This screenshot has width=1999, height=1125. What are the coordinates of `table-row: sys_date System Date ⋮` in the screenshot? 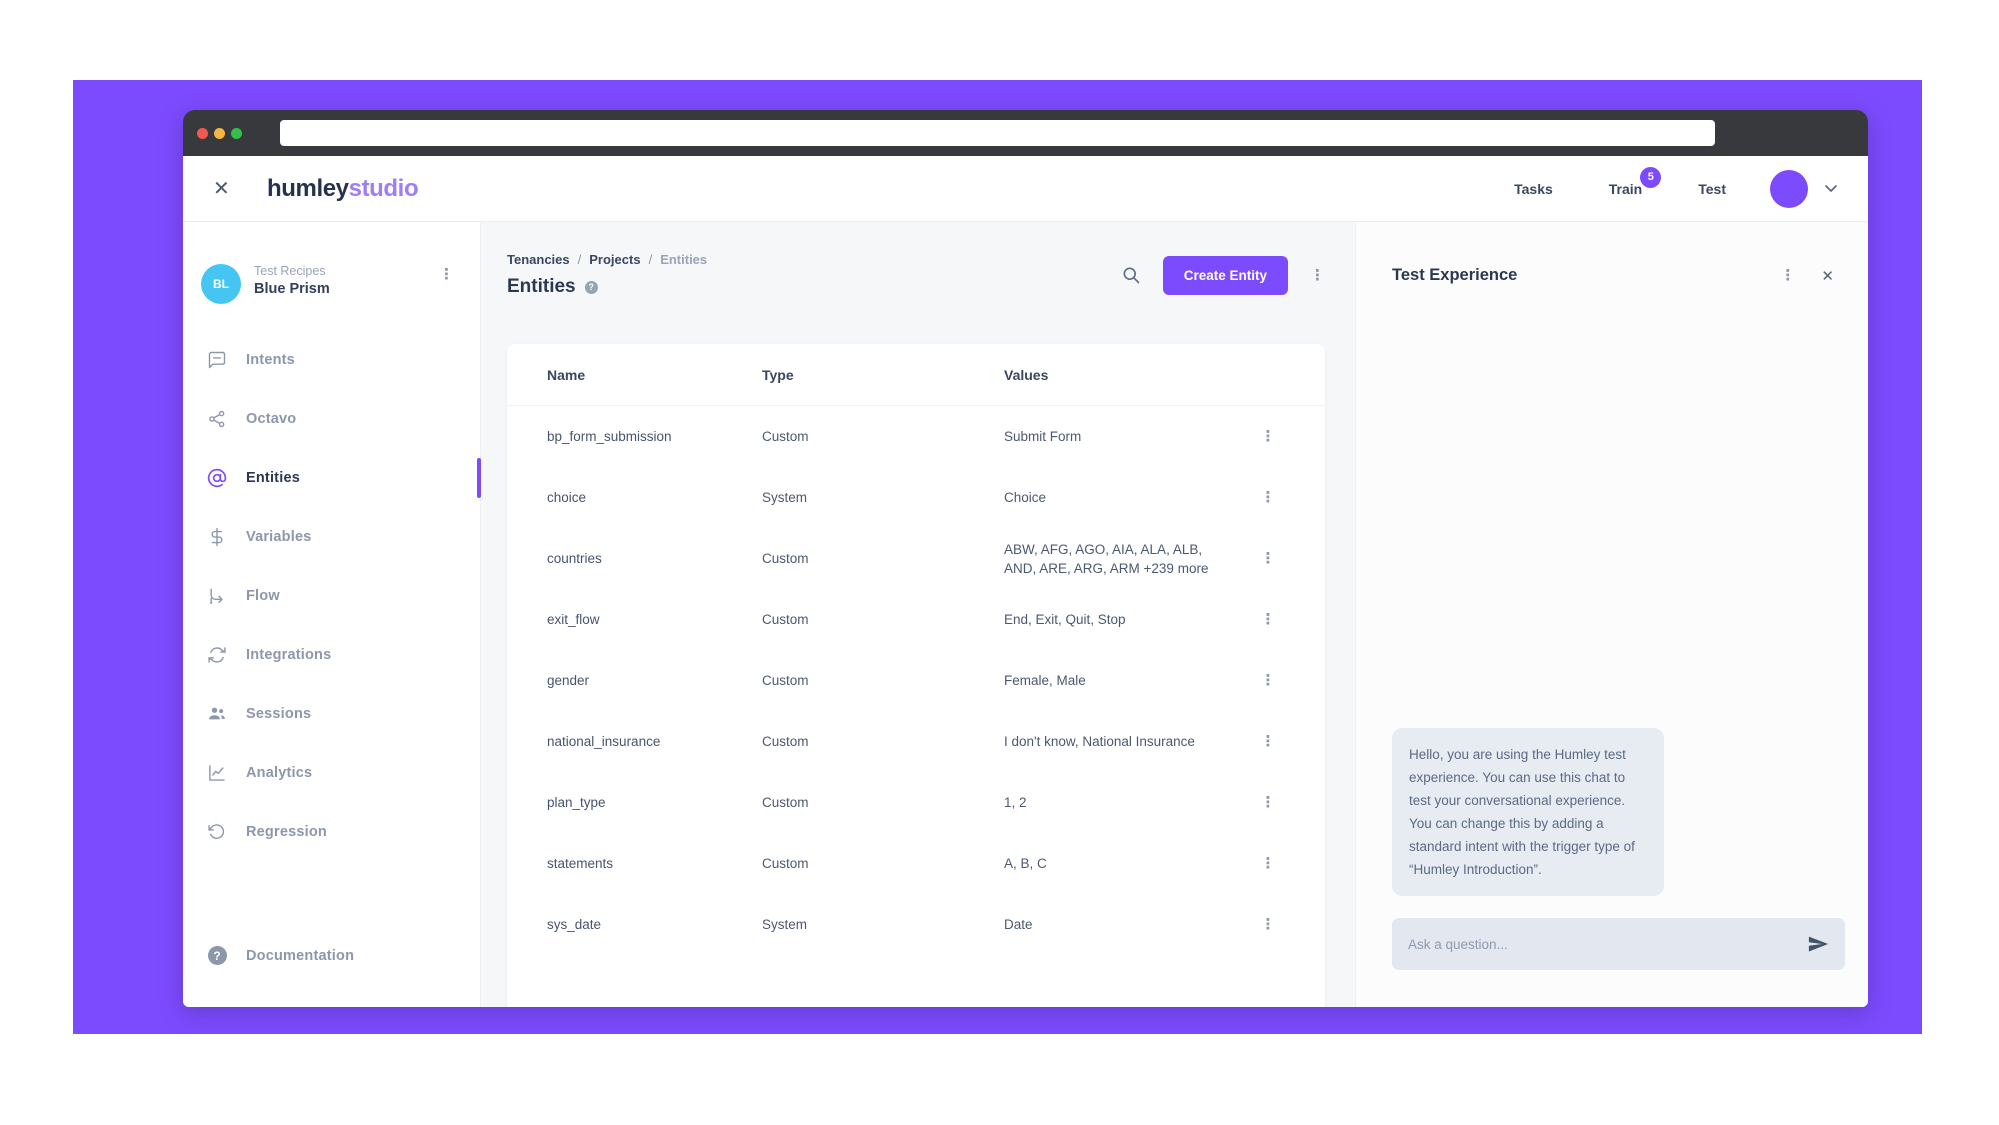 It's located at (916, 924).